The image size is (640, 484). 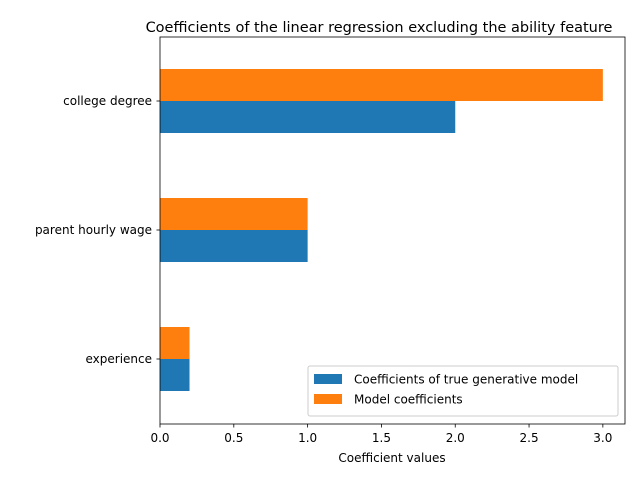 What do you see at coordinates (381, 85) in the screenshot?
I see `bar-college-degree-model` at bounding box center [381, 85].